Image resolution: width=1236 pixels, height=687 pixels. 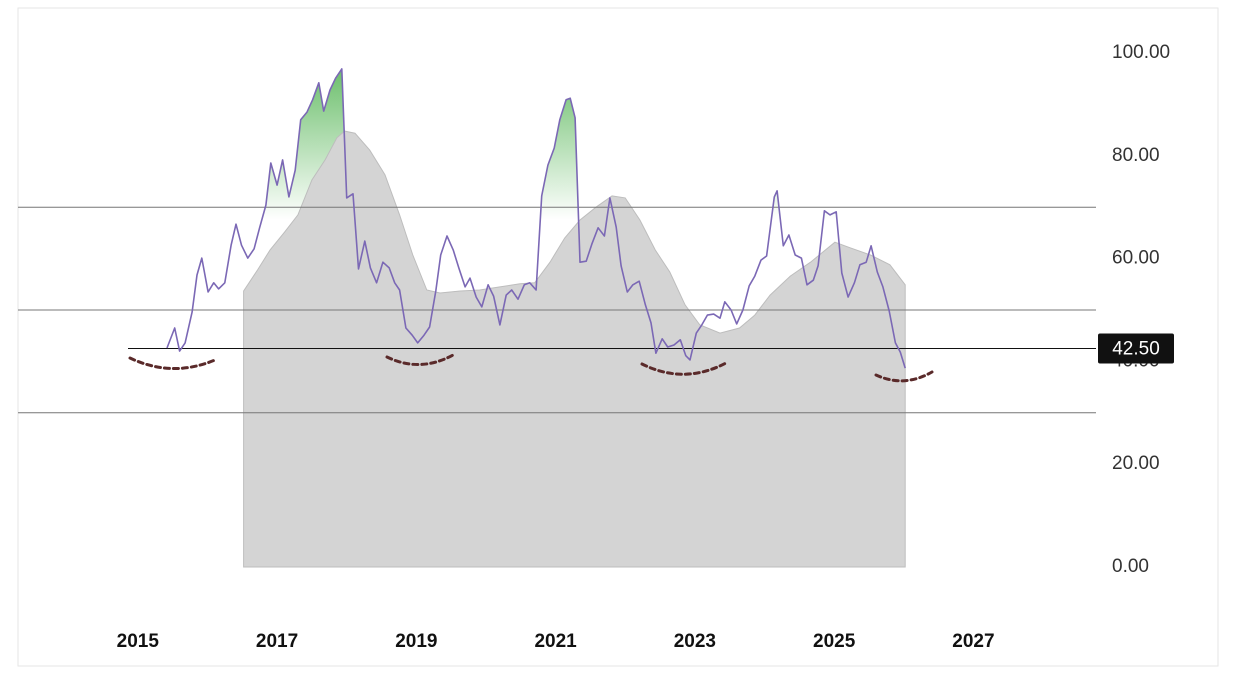 What do you see at coordinates (138, 641) in the screenshot?
I see `x-tick-label: 2015` at bounding box center [138, 641].